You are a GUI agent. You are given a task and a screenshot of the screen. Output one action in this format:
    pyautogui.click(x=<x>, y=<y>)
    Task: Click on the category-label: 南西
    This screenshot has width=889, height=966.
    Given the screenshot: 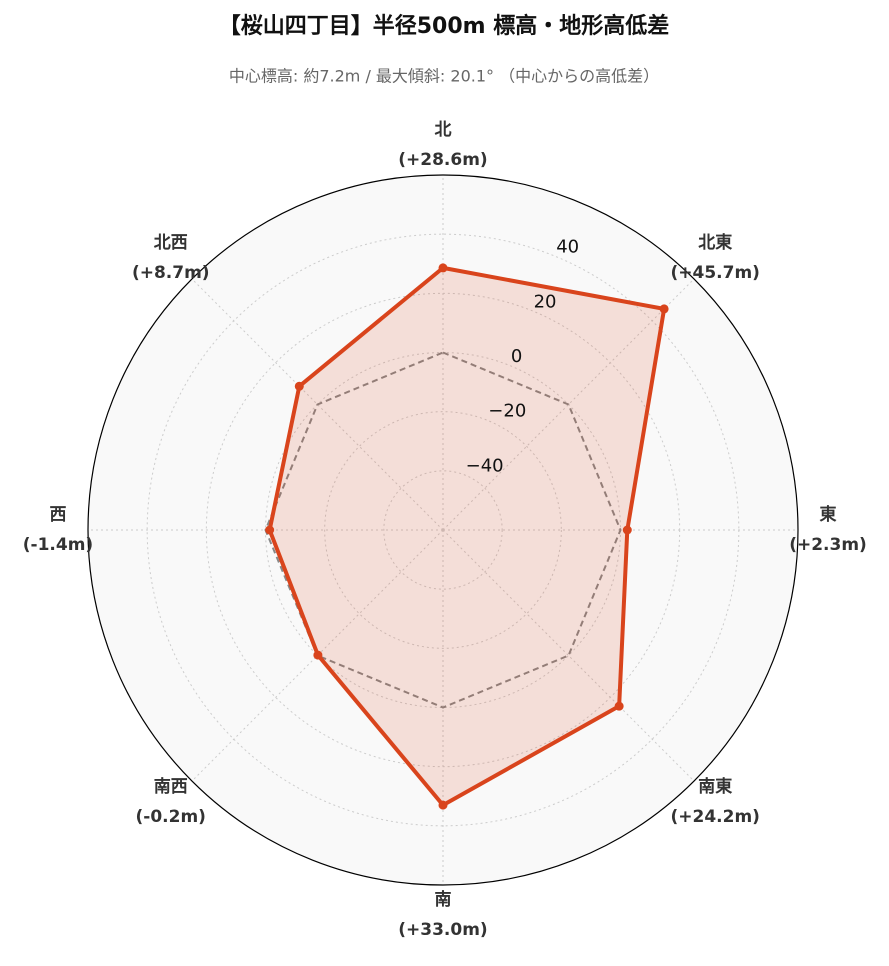 What is the action you would take?
    pyautogui.click(x=171, y=786)
    